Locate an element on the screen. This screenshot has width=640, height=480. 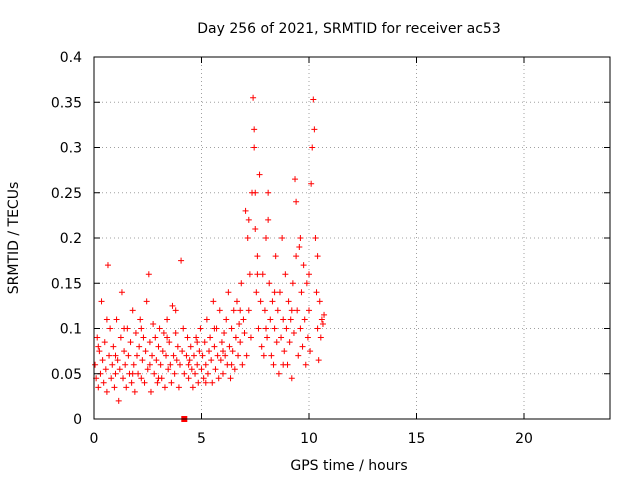
y-axis-label: SRMTID / TECUs is located at coordinates (14, 238).